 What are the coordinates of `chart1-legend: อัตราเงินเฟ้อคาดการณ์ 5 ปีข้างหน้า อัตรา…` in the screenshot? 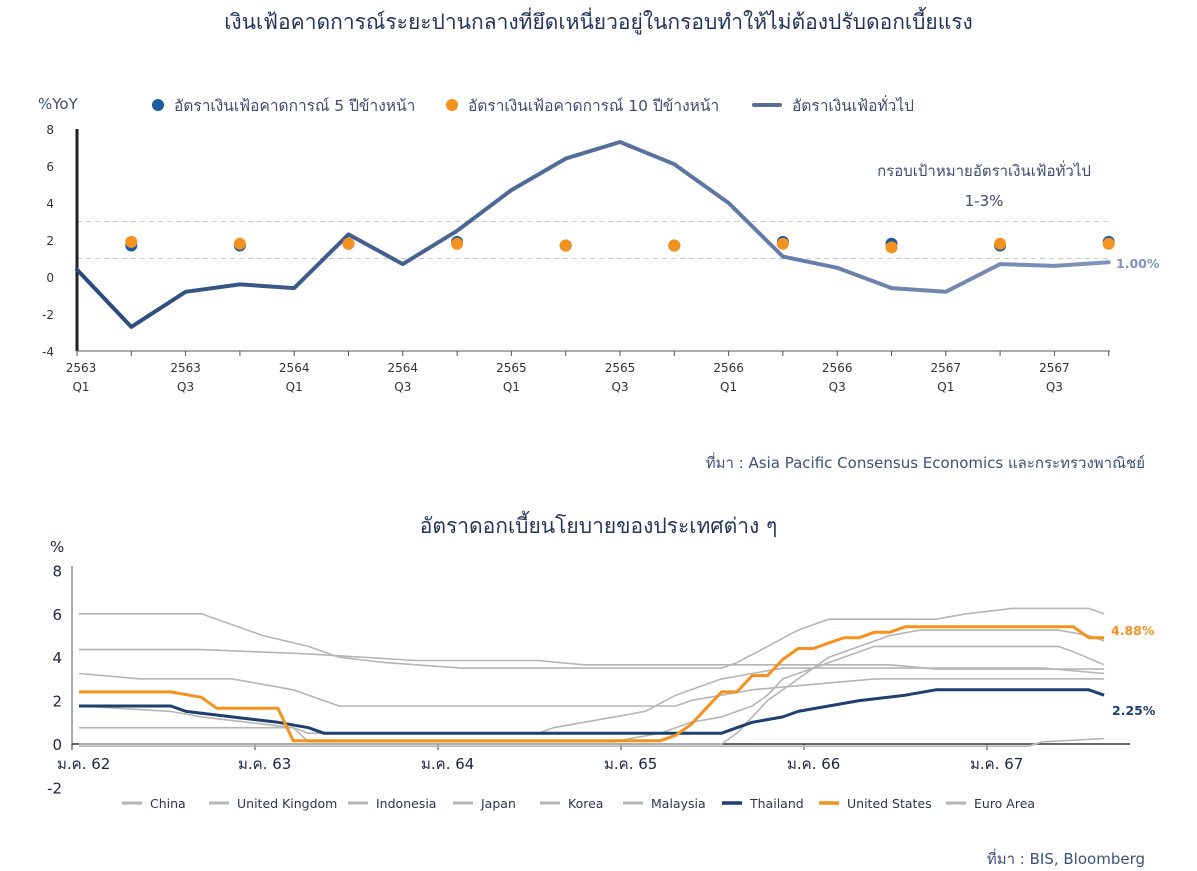 It's located at (533, 105).